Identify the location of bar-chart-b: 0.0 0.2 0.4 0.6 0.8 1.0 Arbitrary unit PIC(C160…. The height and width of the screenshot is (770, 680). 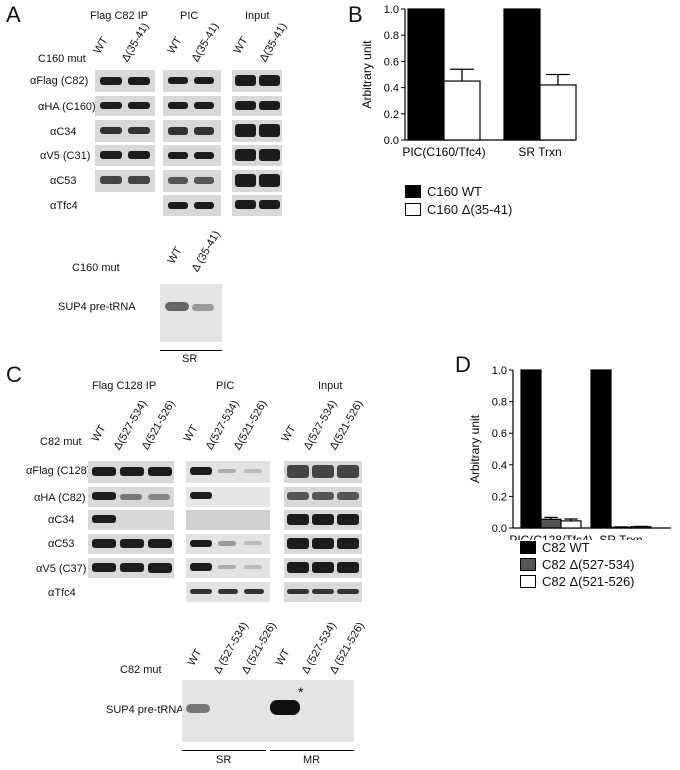
(468, 81).